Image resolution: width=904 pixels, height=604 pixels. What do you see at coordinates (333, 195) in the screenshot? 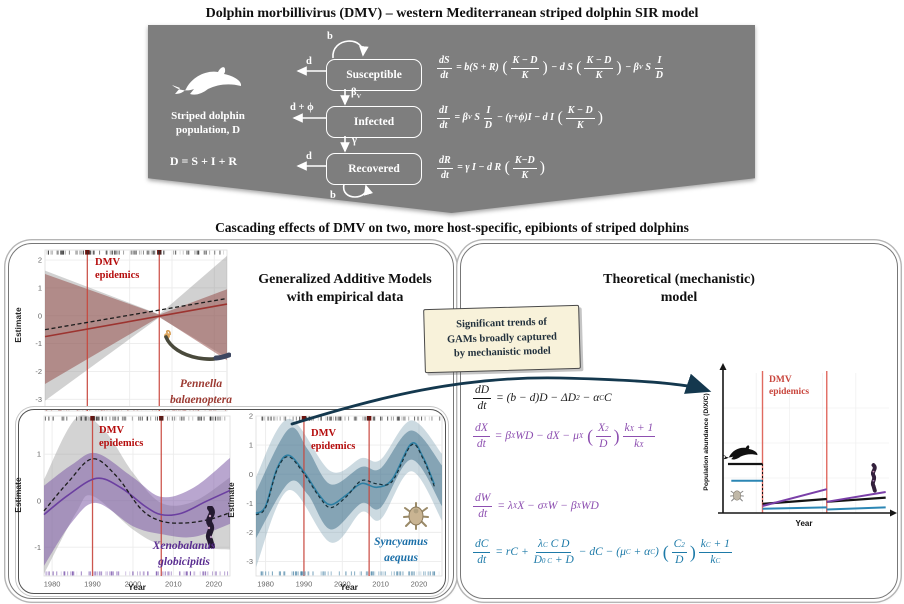
I see `flow-label-birth-bottom: b` at bounding box center [333, 195].